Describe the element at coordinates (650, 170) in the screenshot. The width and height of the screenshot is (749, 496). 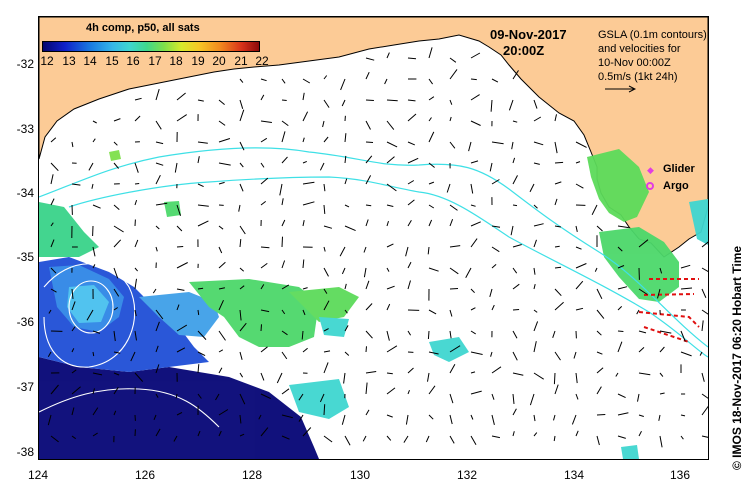
I see `glider-marker-icon: ◆` at that location.